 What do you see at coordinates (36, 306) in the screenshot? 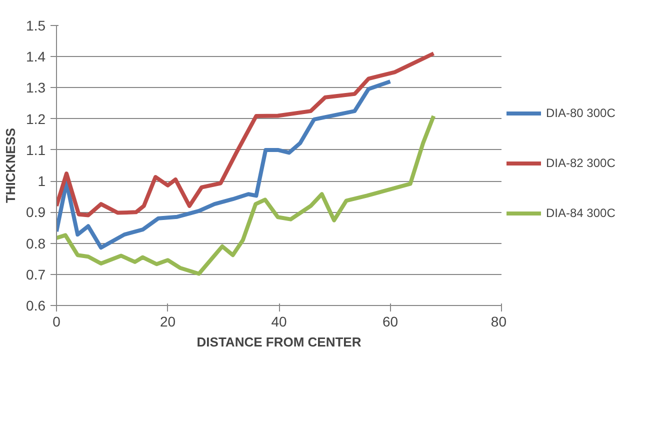
I see `y-tick-label: 0.6` at bounding box center [36, 306].